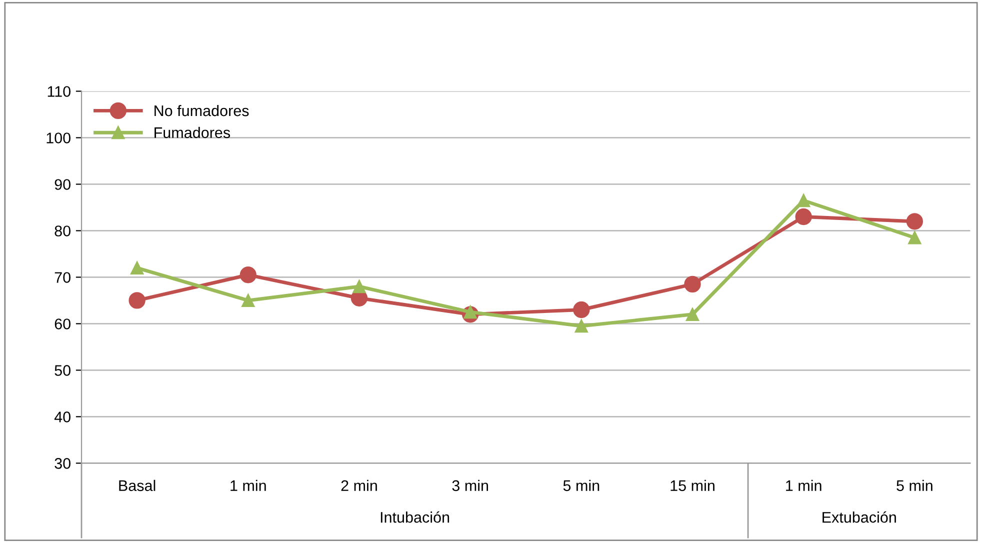 The width and height of the screenshot is (982, 543). What do you see at coordinates (470, 486) in the screenshot?
I see `x-tick-label: 3 min` at bounding box center [470, 486].